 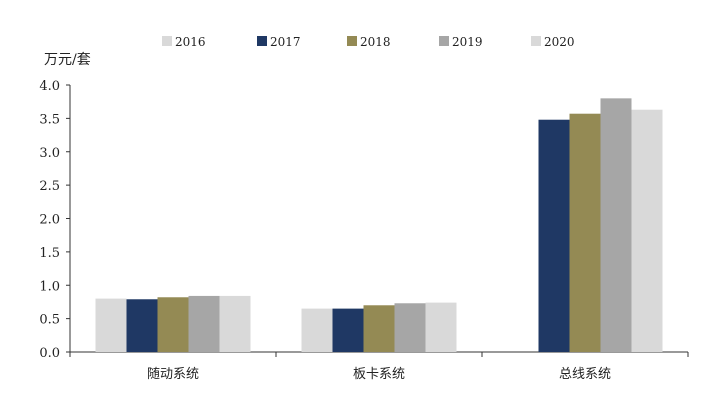 What do you see at coordinates (49, 286) in the screenshot?
I see `y-tick-label: 1.0` at bounding box center [49, 286].